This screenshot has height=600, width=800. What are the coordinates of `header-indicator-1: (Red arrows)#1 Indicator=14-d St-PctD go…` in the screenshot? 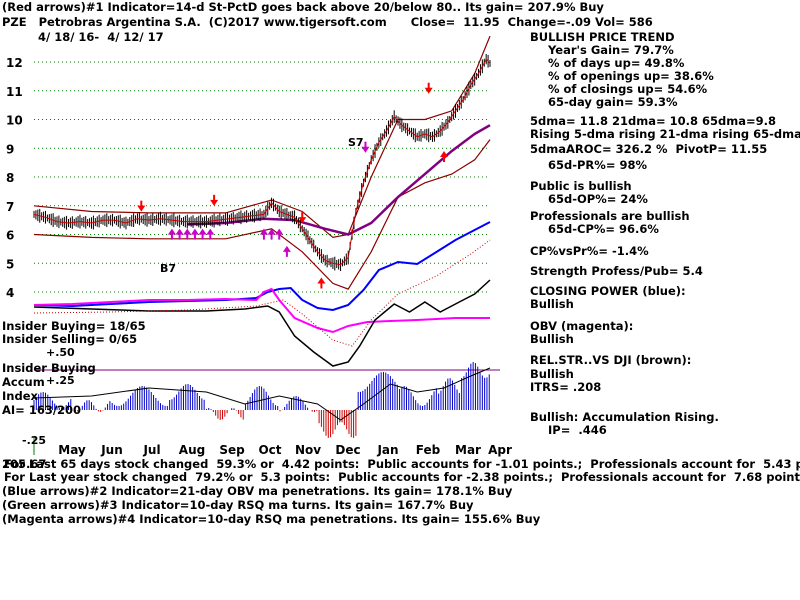 It's located at (303, 7).